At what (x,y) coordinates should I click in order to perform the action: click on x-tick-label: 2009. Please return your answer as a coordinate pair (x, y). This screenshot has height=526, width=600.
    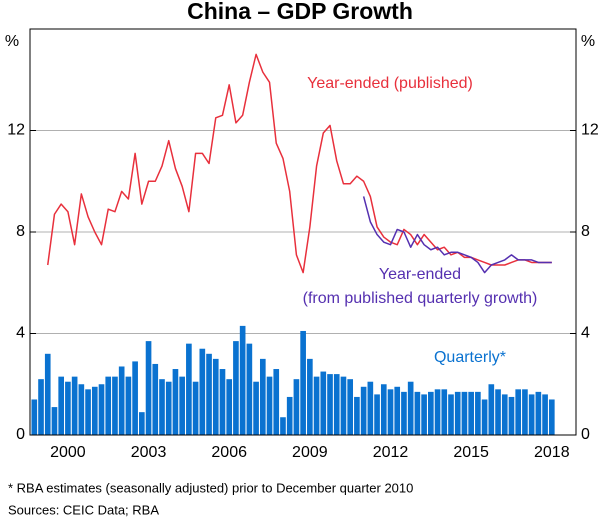
    Looking at the image, I should click on (310, 452).